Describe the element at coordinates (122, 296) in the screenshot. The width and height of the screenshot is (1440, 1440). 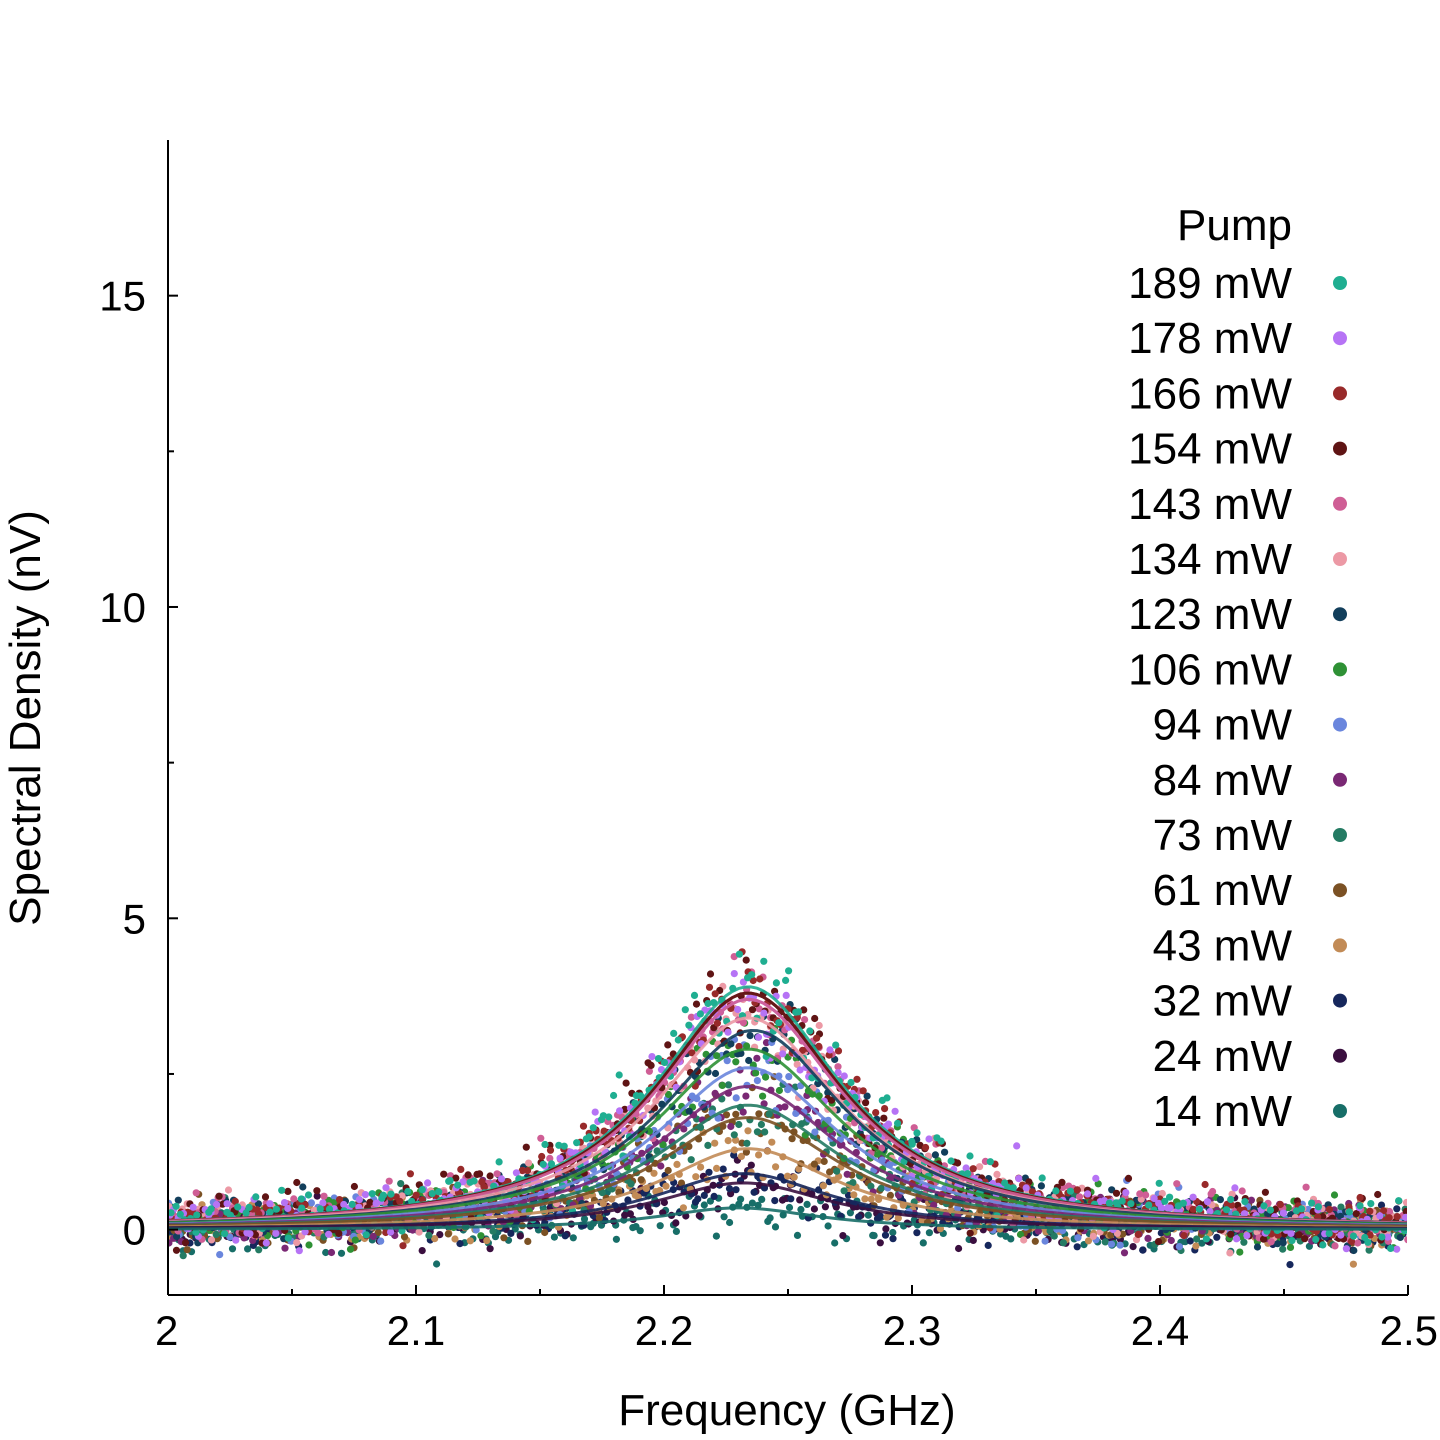
I see `y-tick-label: 15` at that location.